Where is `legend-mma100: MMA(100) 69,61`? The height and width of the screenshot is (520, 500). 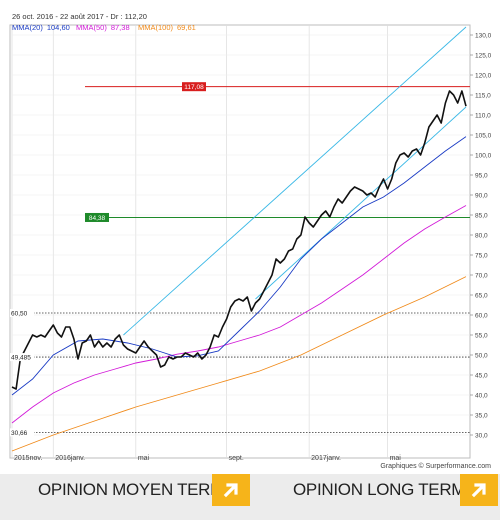
legend-mma100: MMA(100) 69,61 is located at coordinates (167, 27).